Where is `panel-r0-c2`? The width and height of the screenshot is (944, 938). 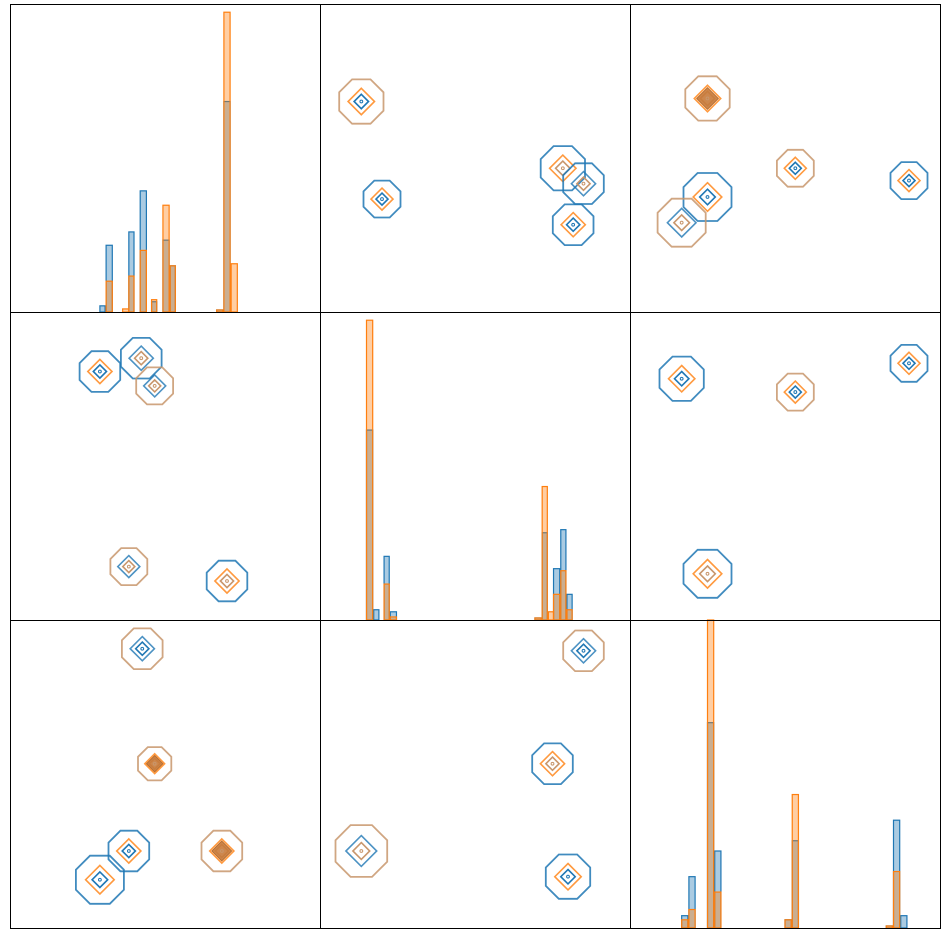
panel-r0-c2 is located at coordinates (792, 161).